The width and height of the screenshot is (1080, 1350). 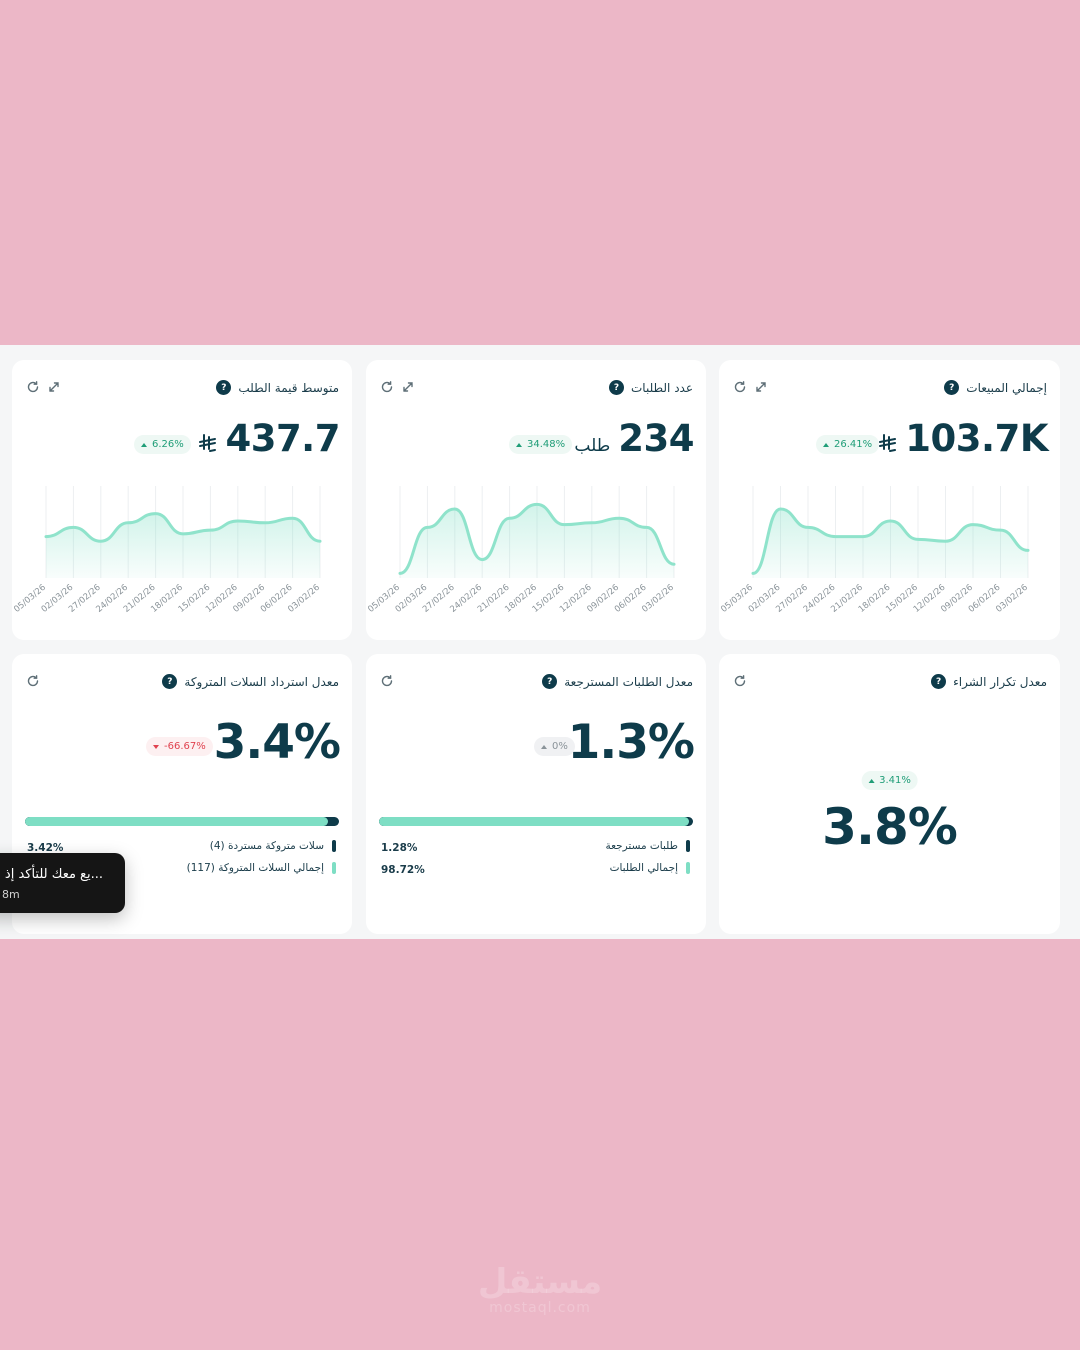 What do you see at coordinates (255, 868) in the screenshot?
I see `legend-label: إجمالي السلات المتروكة (117)` at bounding box center [255, 868].